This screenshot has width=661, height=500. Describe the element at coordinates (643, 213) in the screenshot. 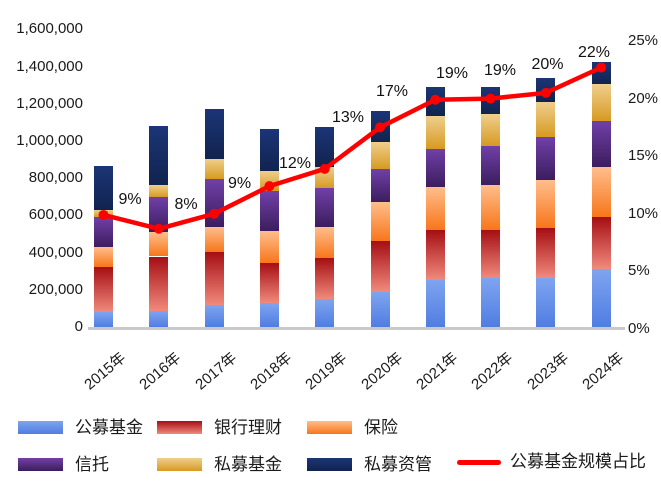

I see `right-axis-tick-label: 10%` at that location.